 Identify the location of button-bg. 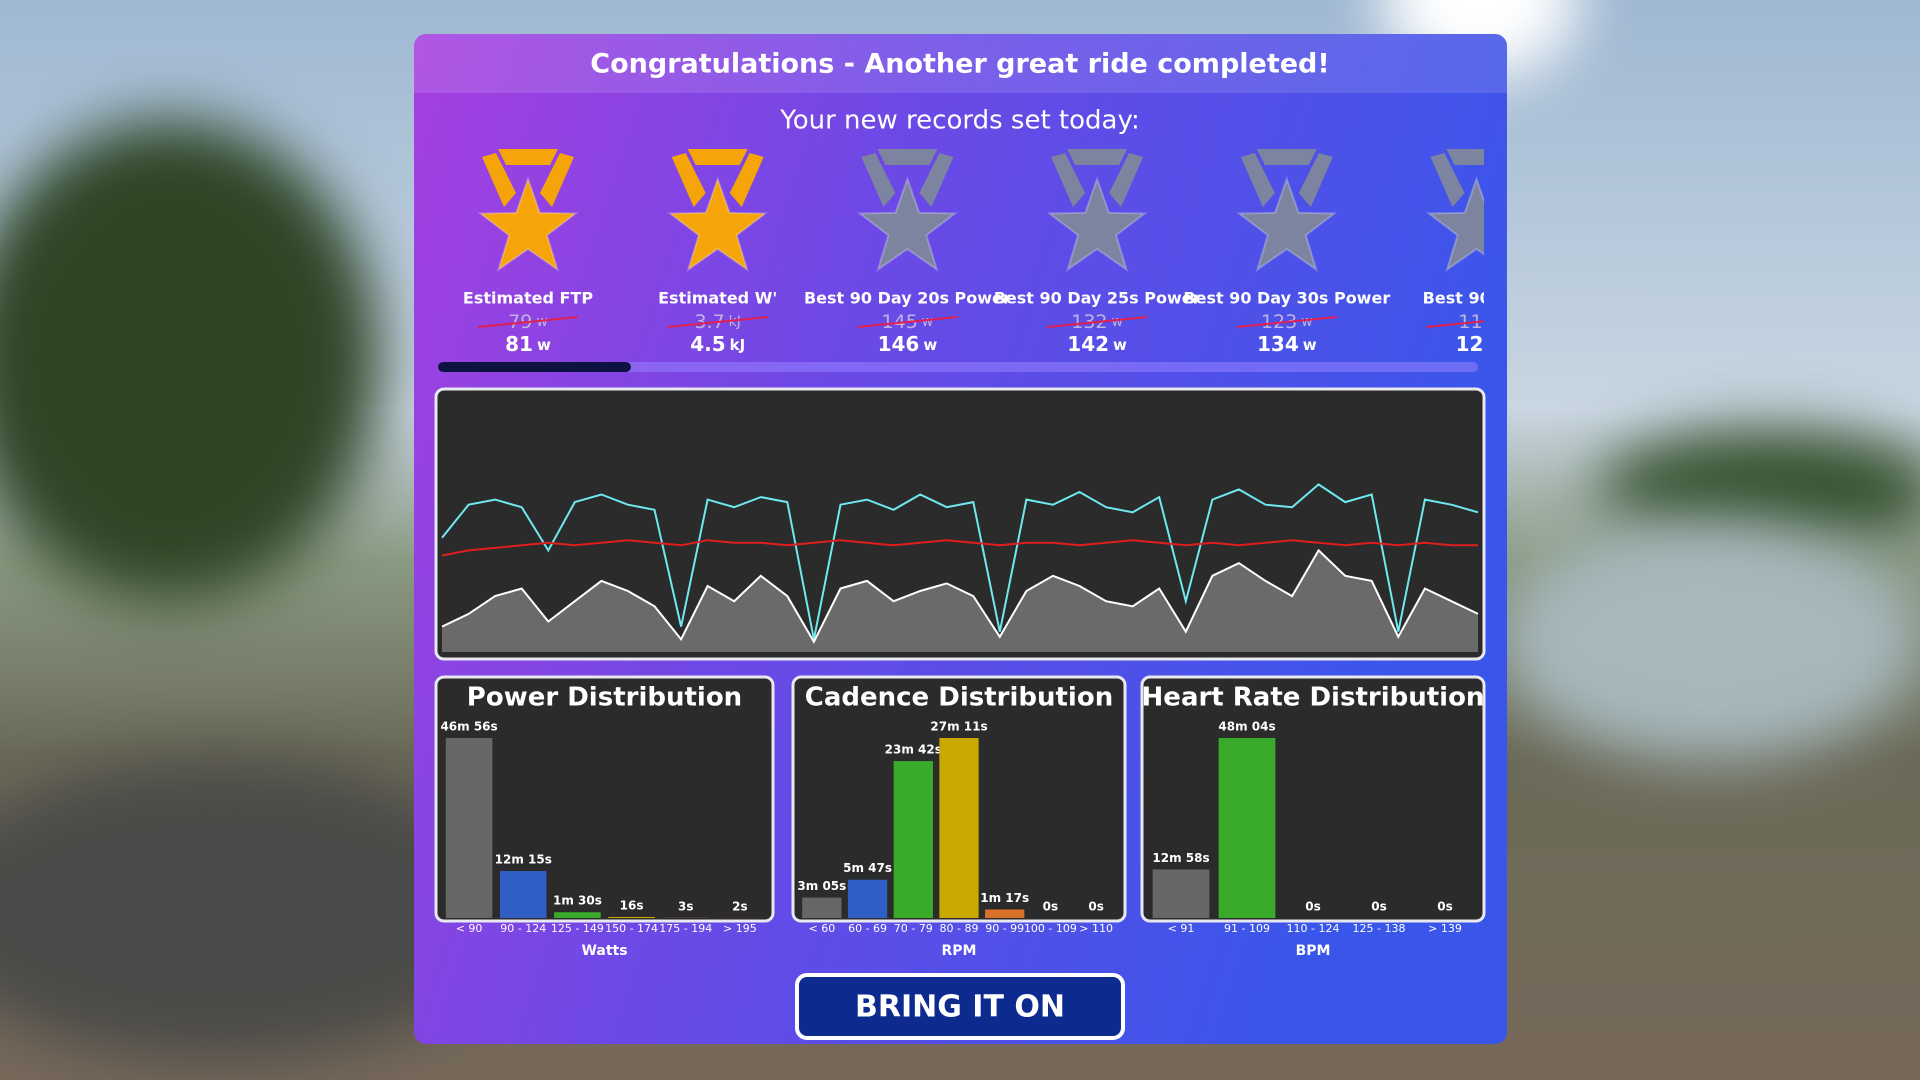
(960, 1006).